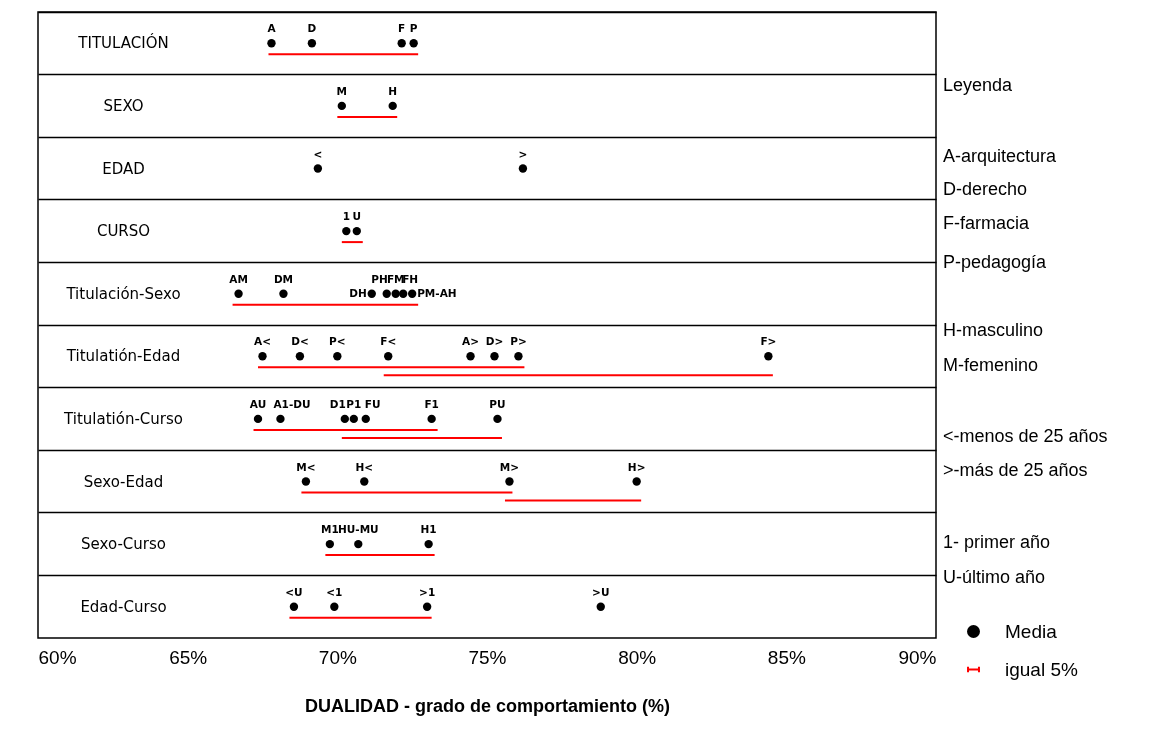 This screenshot has height=738, width=1150. Describe the element at coordinates (993, 330) in the screenshot. I see `text: H-masculino` at that location.